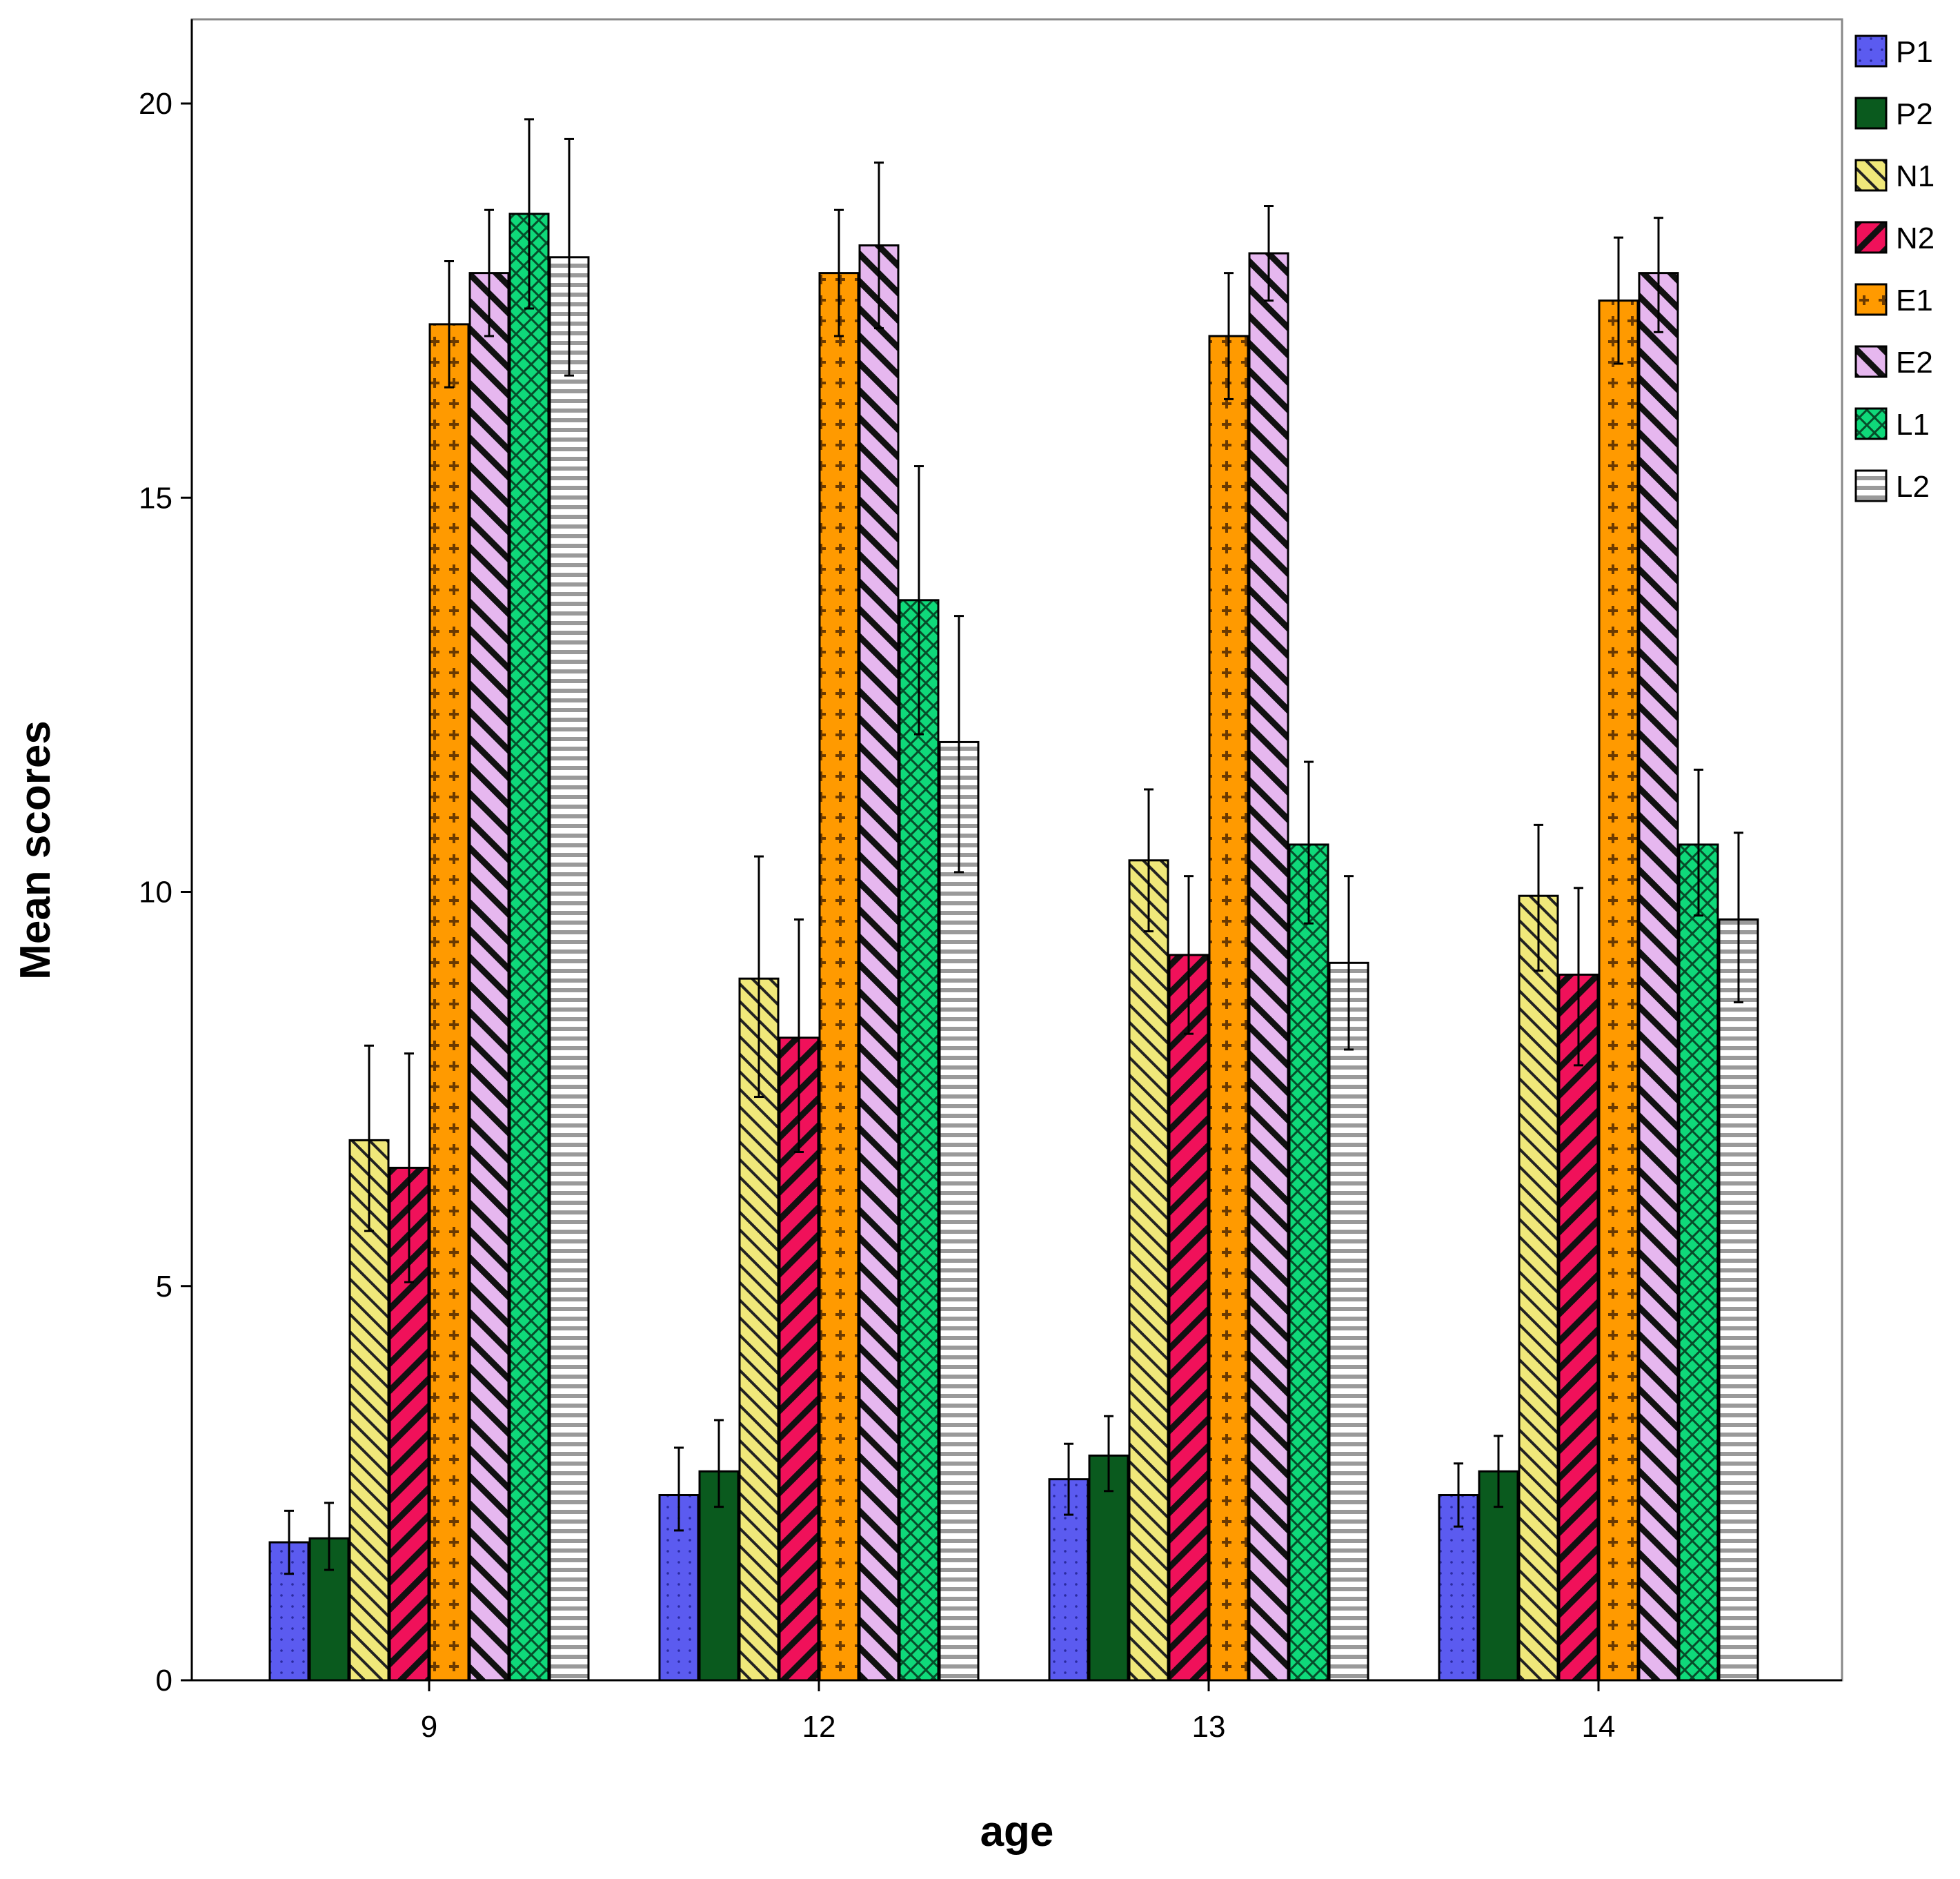  Describe the element at coordinates (1894, 238) in the screenshot. I see `legend-item-N2: N2` at that location.